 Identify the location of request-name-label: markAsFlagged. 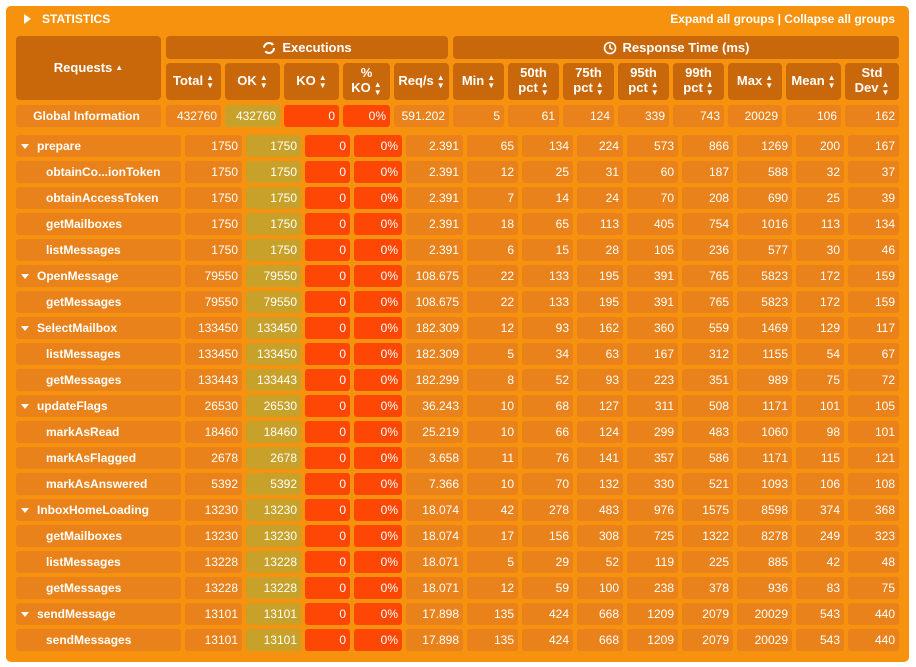
(91, 458).